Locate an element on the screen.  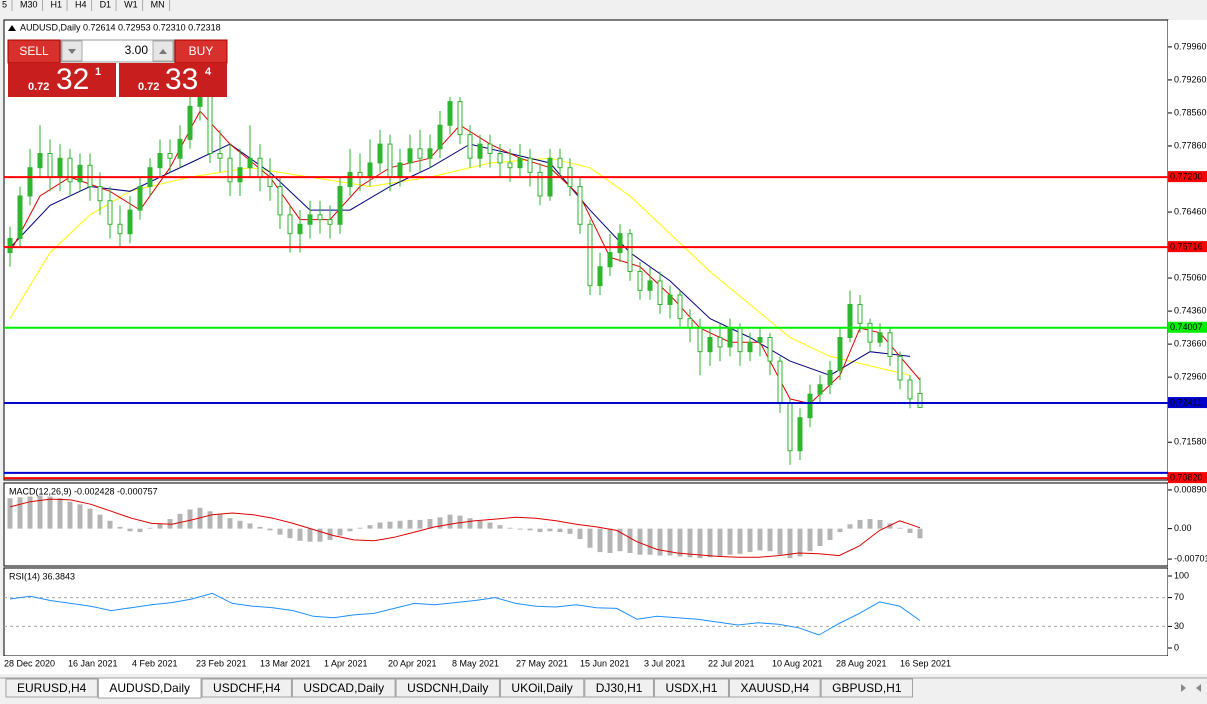
chart-tab-label: DJ30,H1 is located at coordinates (619, 688).